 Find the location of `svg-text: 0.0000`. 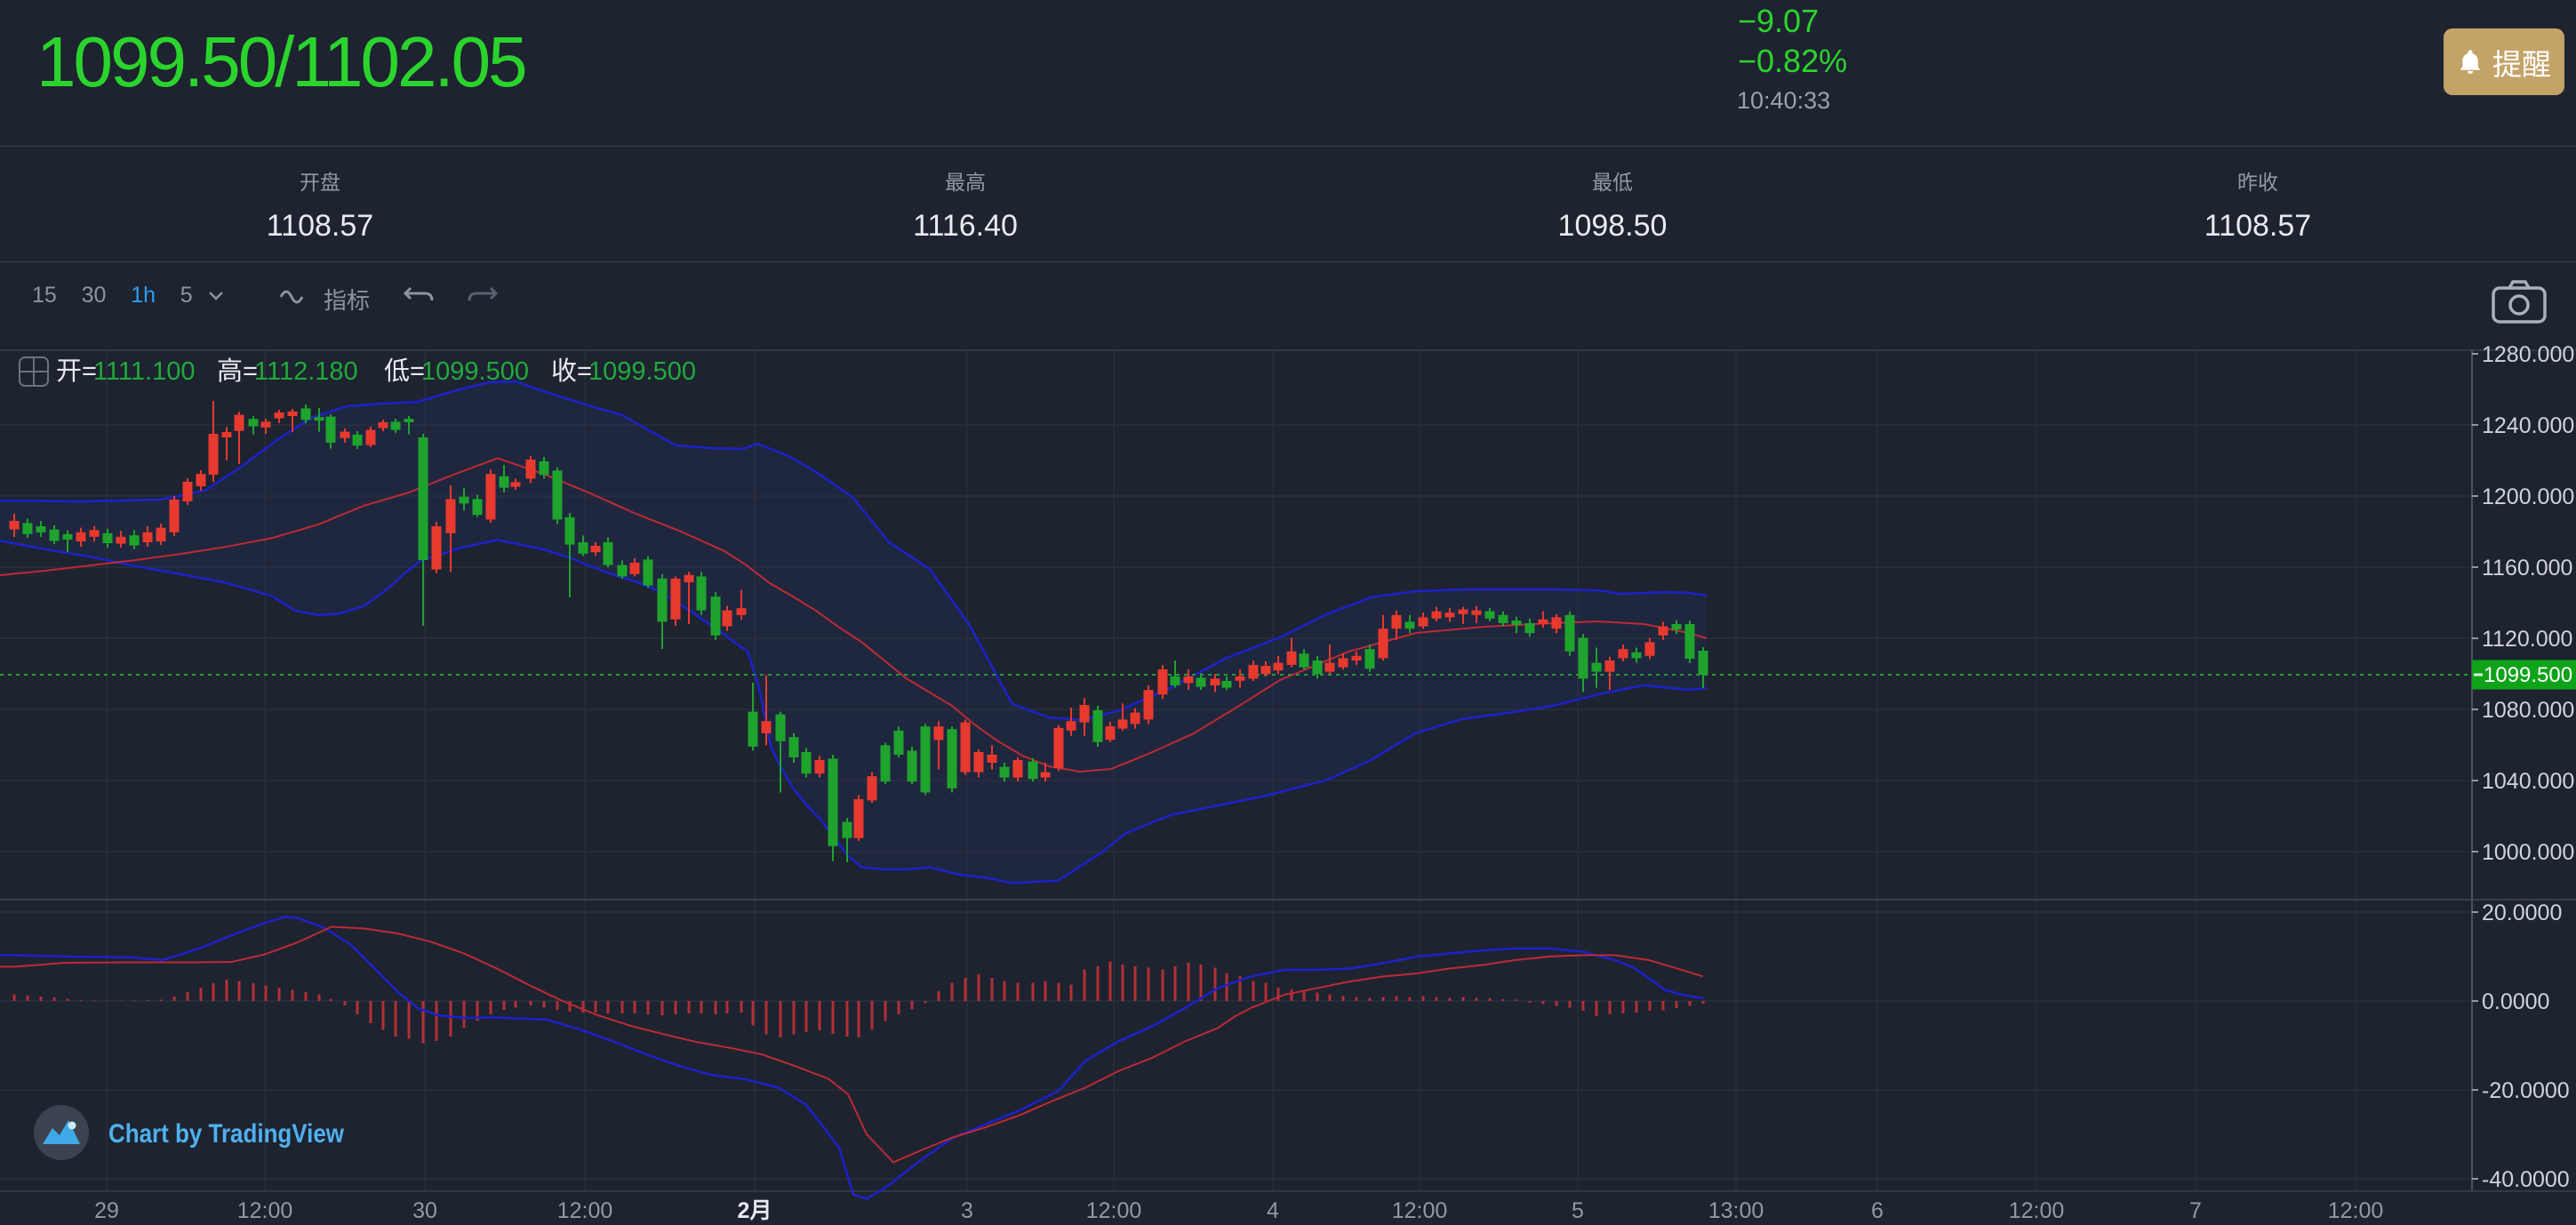

svg-text: 0.0000 is located at coordinates (2515, 1001).